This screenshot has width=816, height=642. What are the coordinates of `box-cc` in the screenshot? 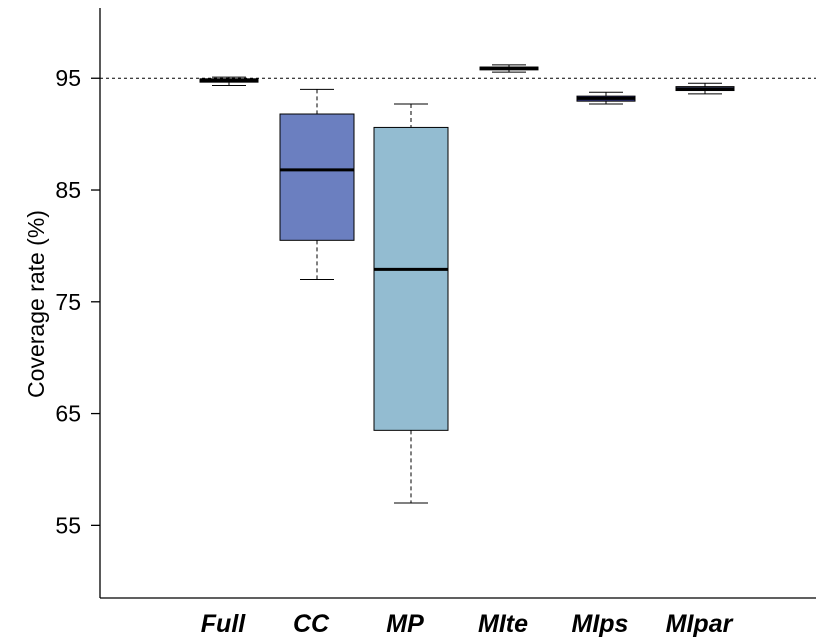 It's located at (317, 184).